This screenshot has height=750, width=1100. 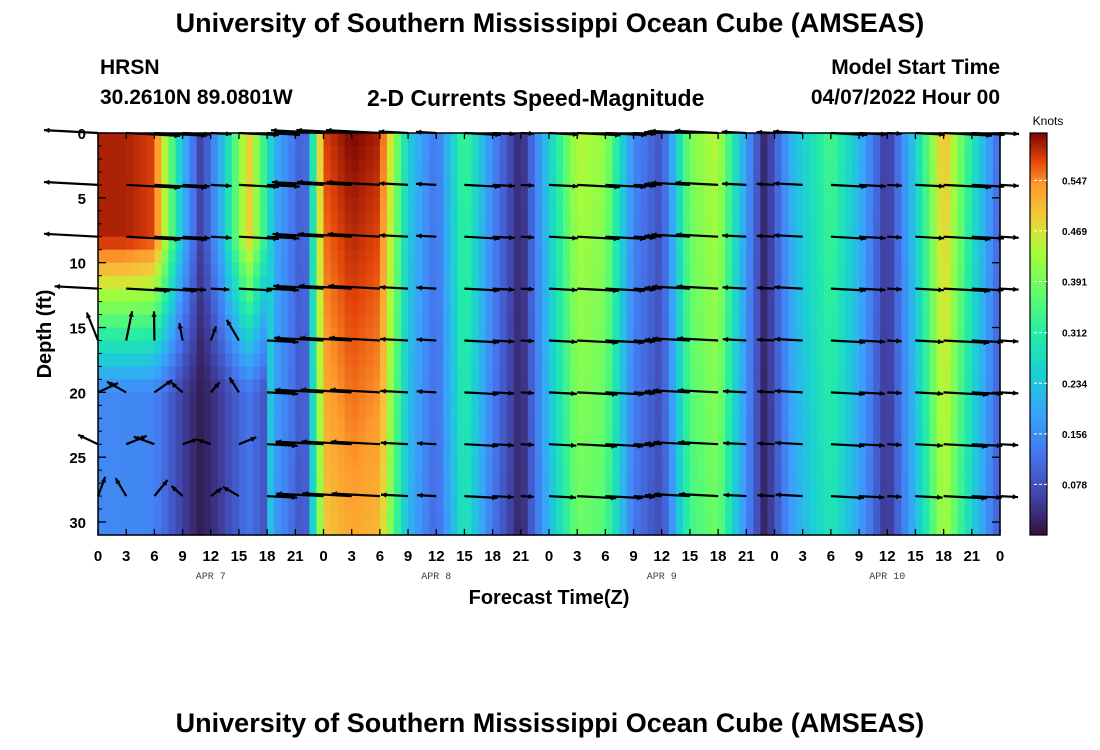 What do you see at coordinates (77, 523) in the screenshot?
I see `y-tick-label: 30` at bounding box center [77, 523].